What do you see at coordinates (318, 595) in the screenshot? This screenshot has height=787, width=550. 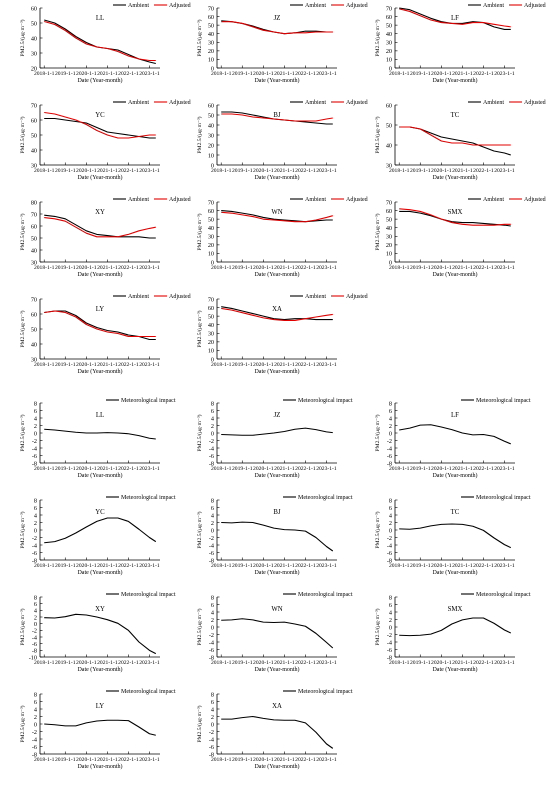 I see `legend: Meteorological impact` at bounding box center [318, 595].